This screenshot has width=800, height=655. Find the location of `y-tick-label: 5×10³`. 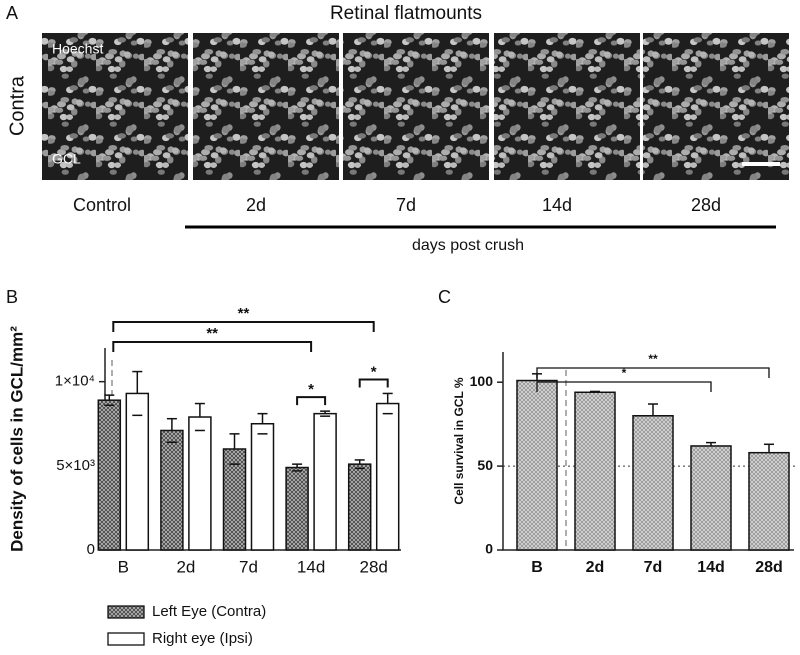

y-tick-label: 5×10³ is located at coordinates (75, 465).